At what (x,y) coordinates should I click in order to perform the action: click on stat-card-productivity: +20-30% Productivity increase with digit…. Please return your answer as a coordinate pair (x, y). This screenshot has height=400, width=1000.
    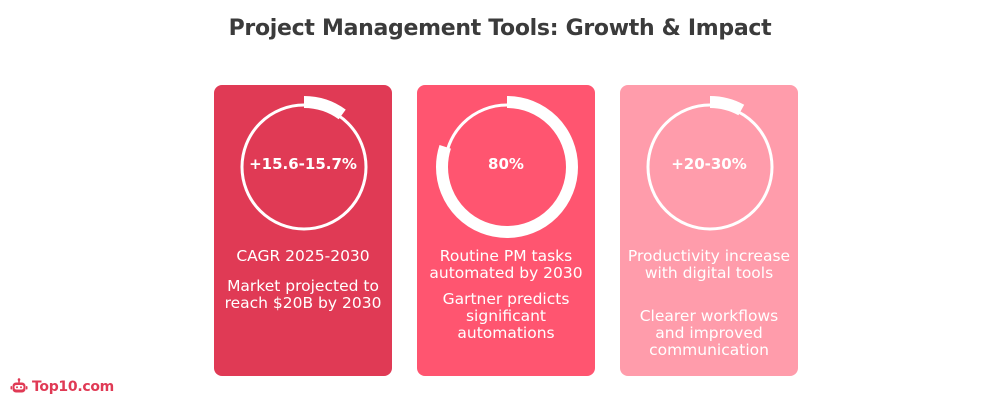
    Looking at the image, I should click on (709, 230).